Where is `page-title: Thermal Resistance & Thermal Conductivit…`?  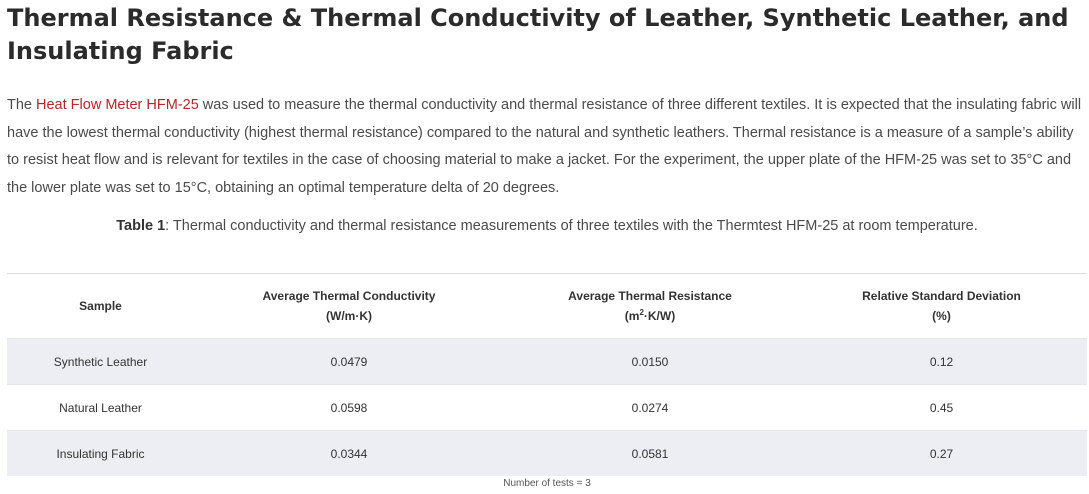
page-title: Thermal Resistance & Thermal Conductivit… is located at coordinates (538, 34).